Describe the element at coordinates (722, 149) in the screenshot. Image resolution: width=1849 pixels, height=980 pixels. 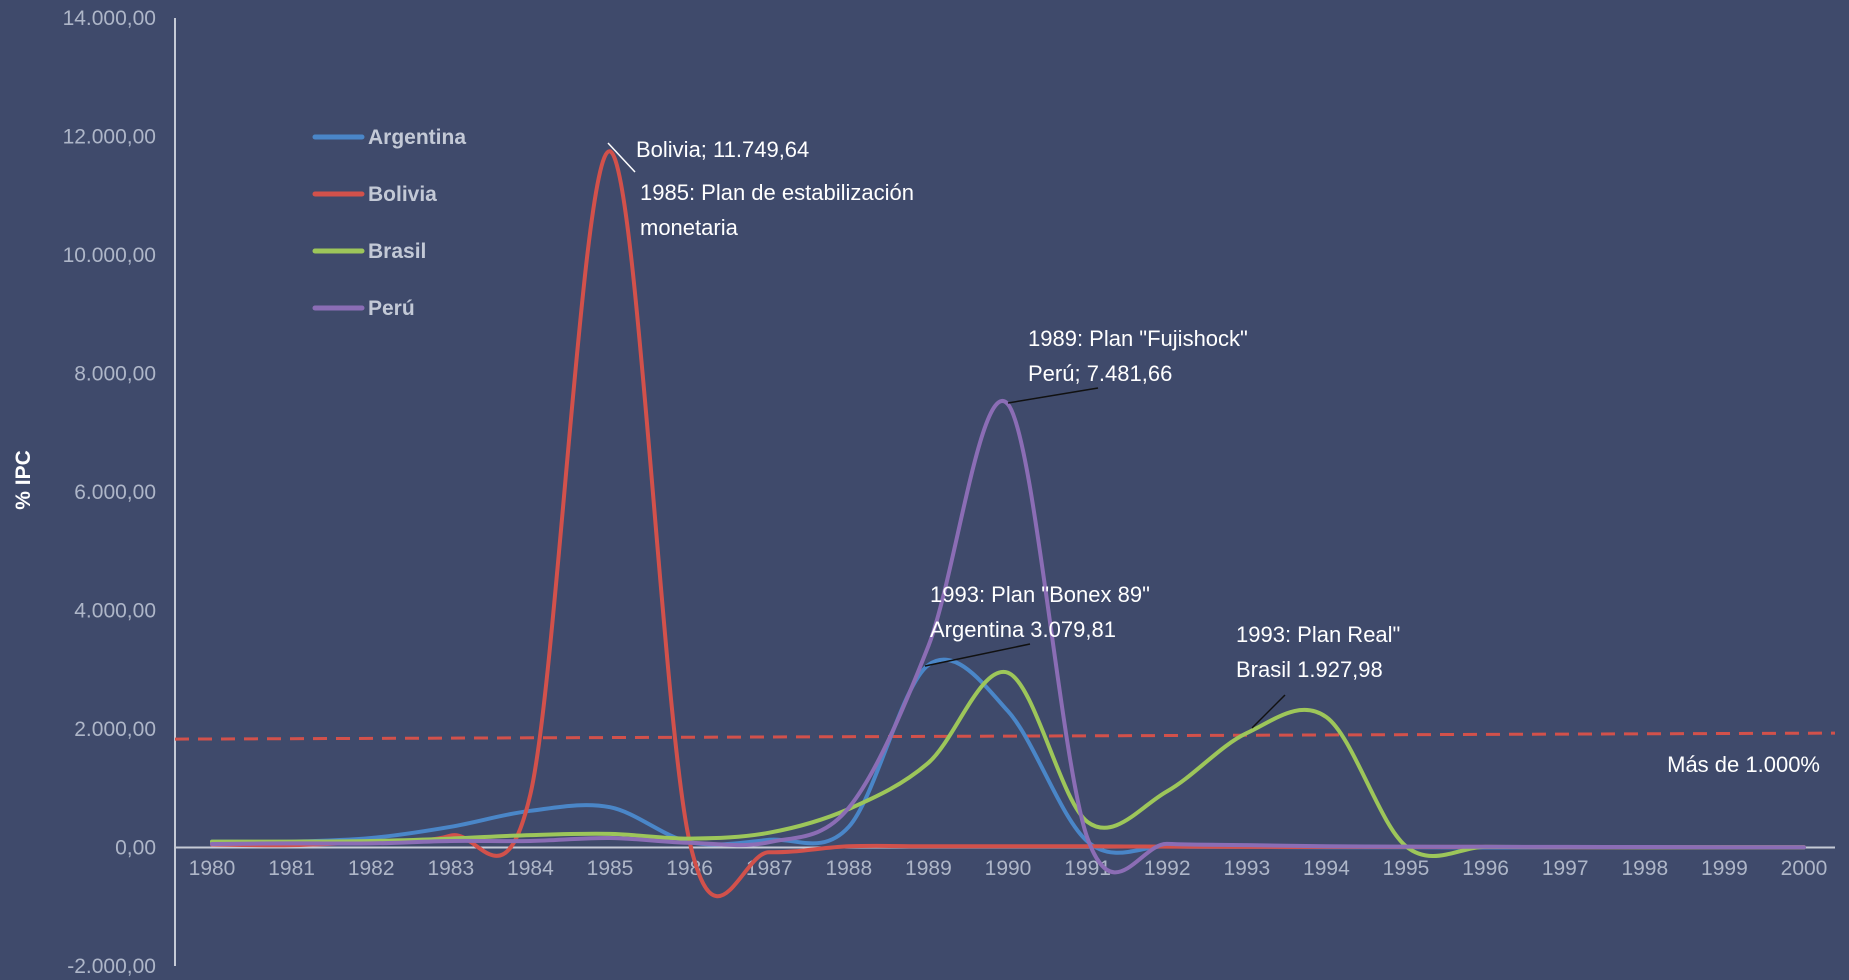
I see `annotation-label: Bolivia; 11.749,64` at that location.